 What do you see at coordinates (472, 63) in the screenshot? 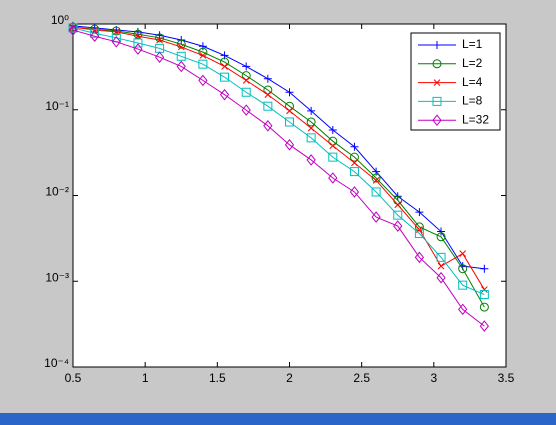
I see `legend-label: L=2` at bounding box center [472, 63].